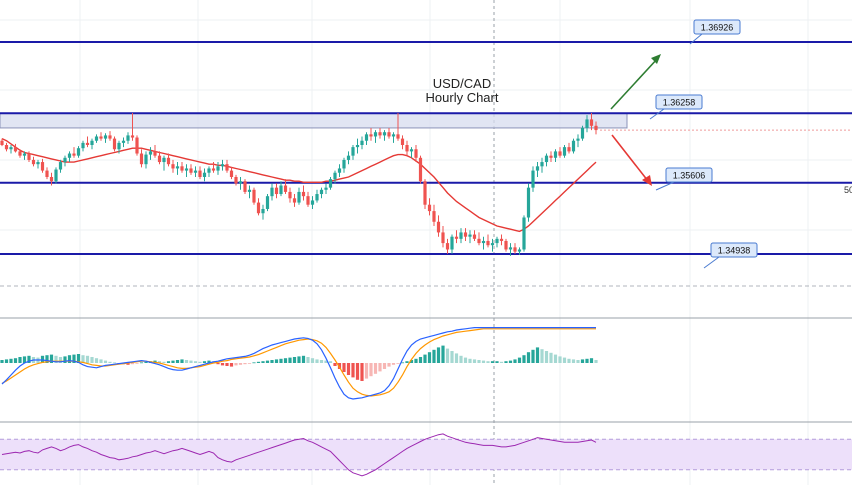 The width and height of the screenshot is (852, 485). I want to click on bearish-arrow-head, so click(647, 180).